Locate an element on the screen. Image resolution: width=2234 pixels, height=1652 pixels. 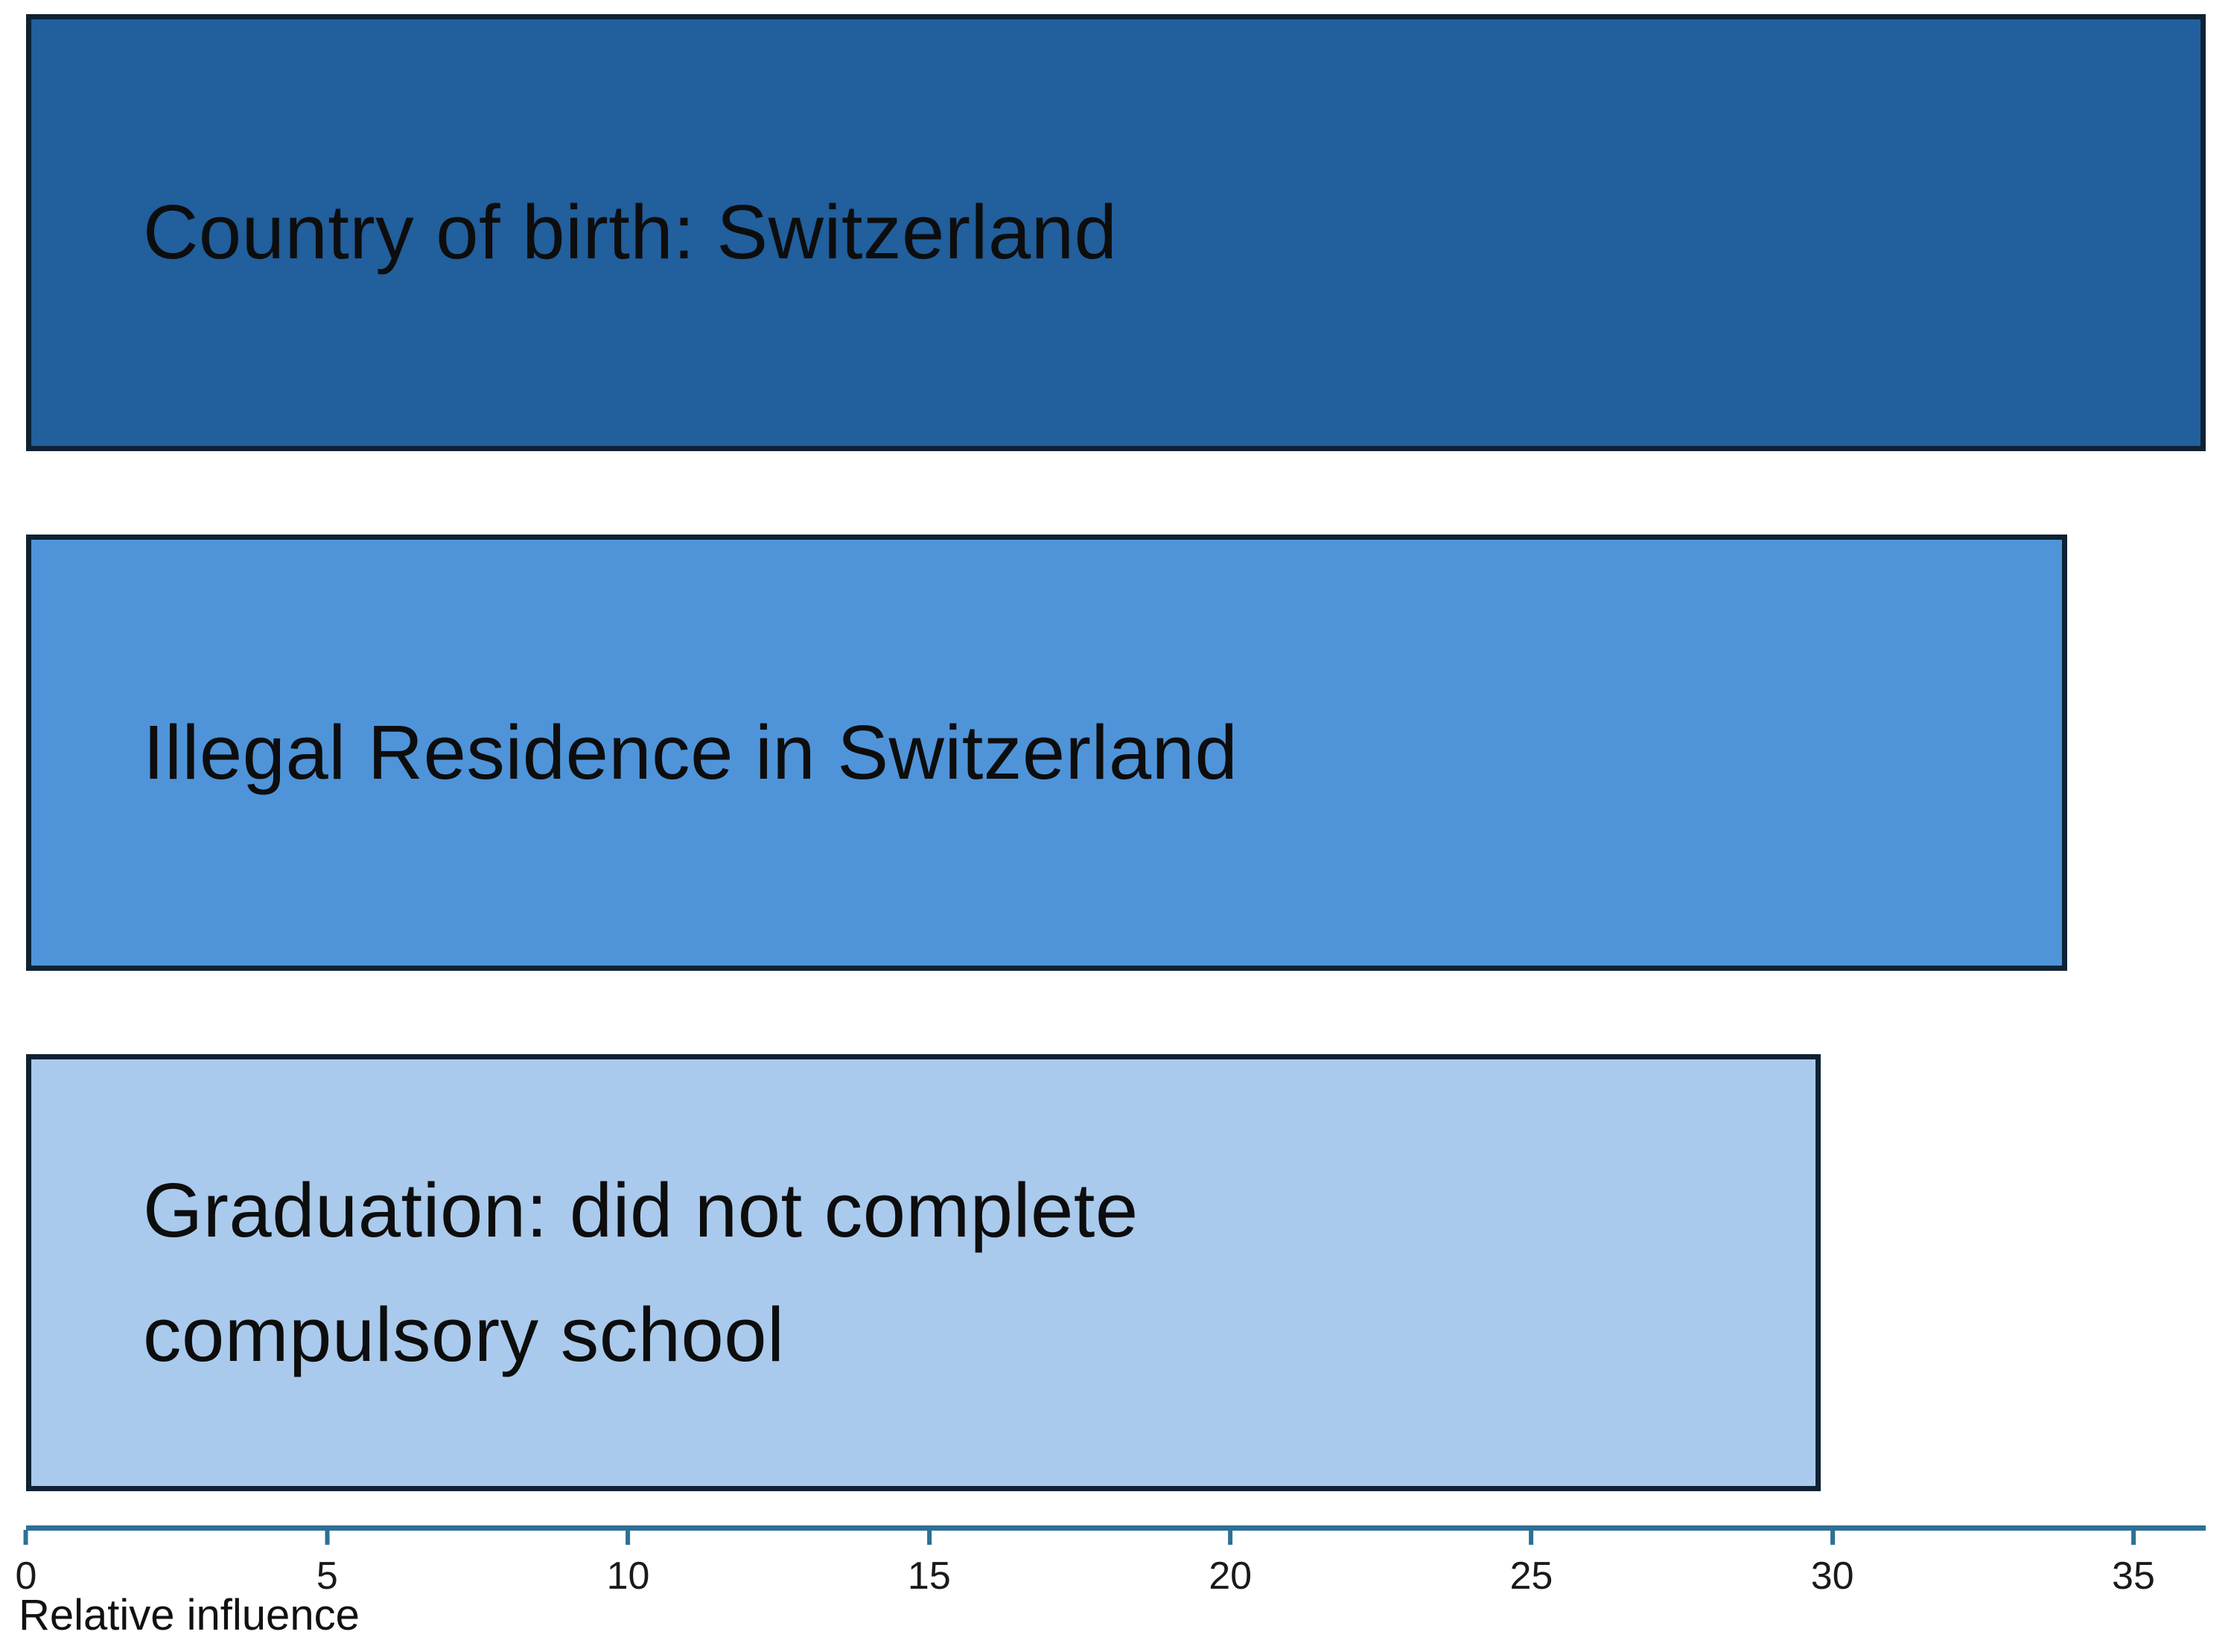
axis-tick-label: 10 is located at coordinates (628, 1576).